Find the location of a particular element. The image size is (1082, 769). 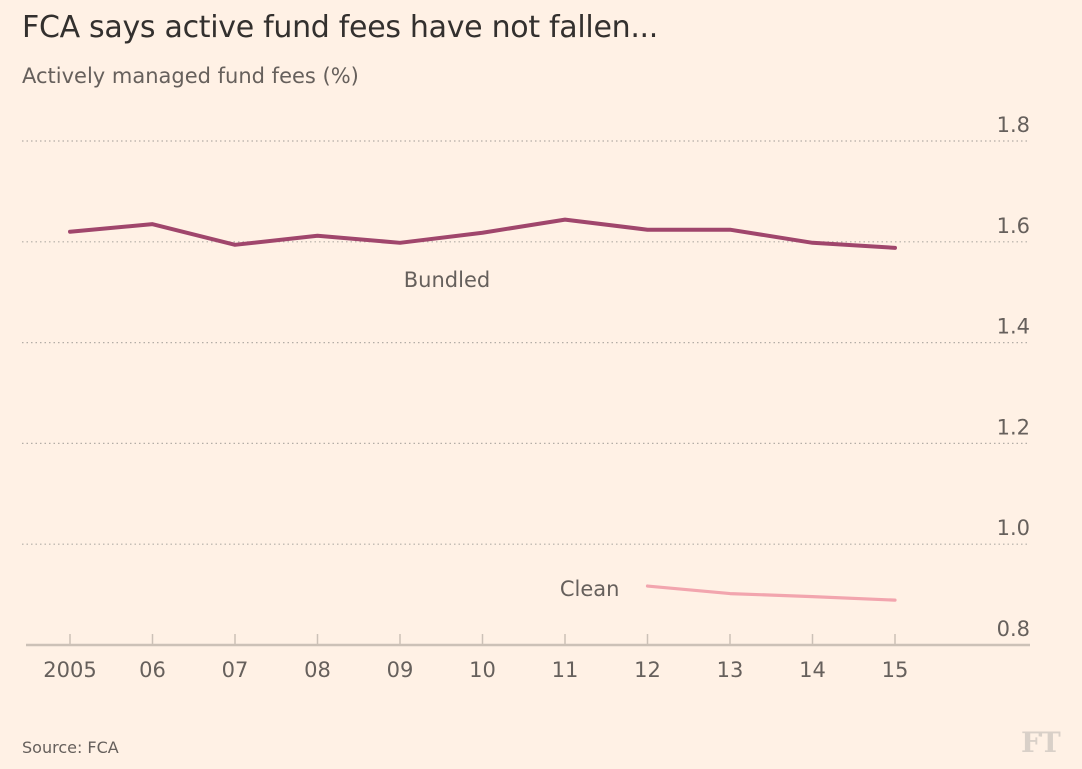

series-label-clean: Clean is located at coordinates (590, 589).